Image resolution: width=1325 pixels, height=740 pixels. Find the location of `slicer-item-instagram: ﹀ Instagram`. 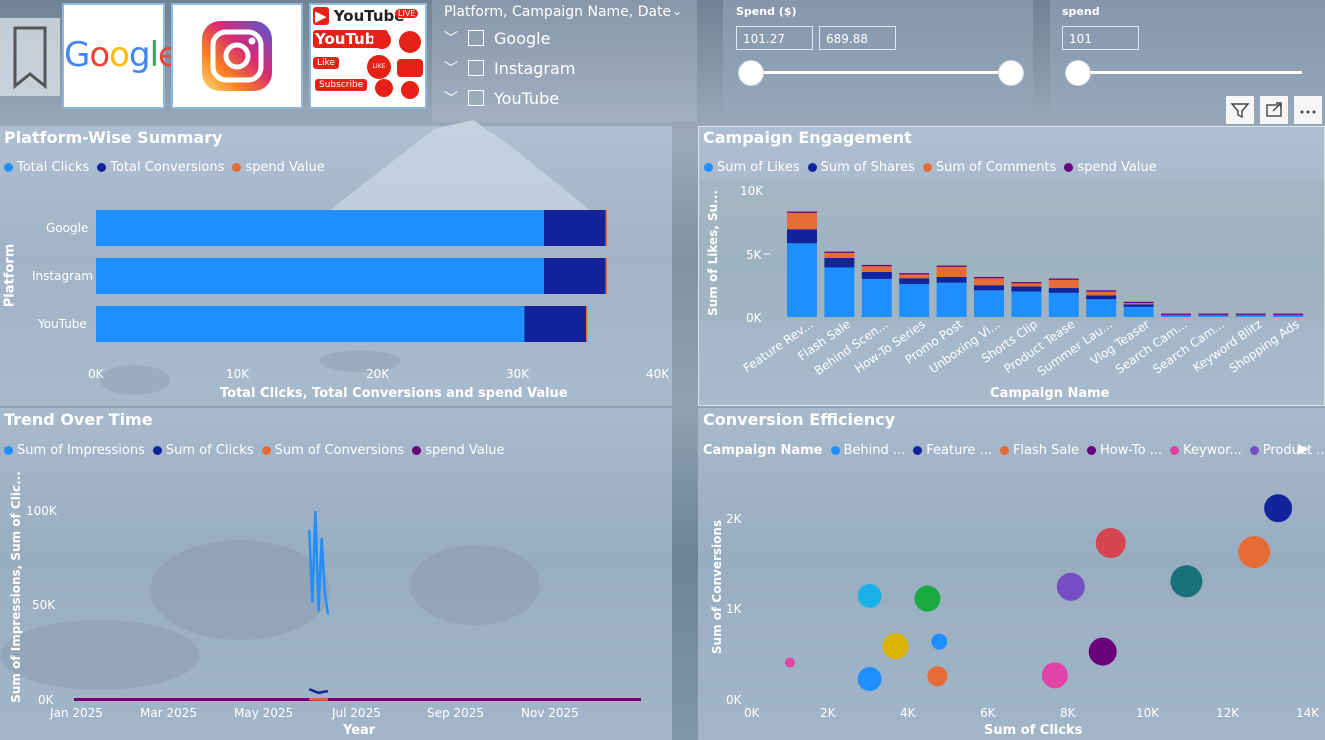

slicer-item-instagram: ﹀ Instagram is located at coordinates (509, 68).